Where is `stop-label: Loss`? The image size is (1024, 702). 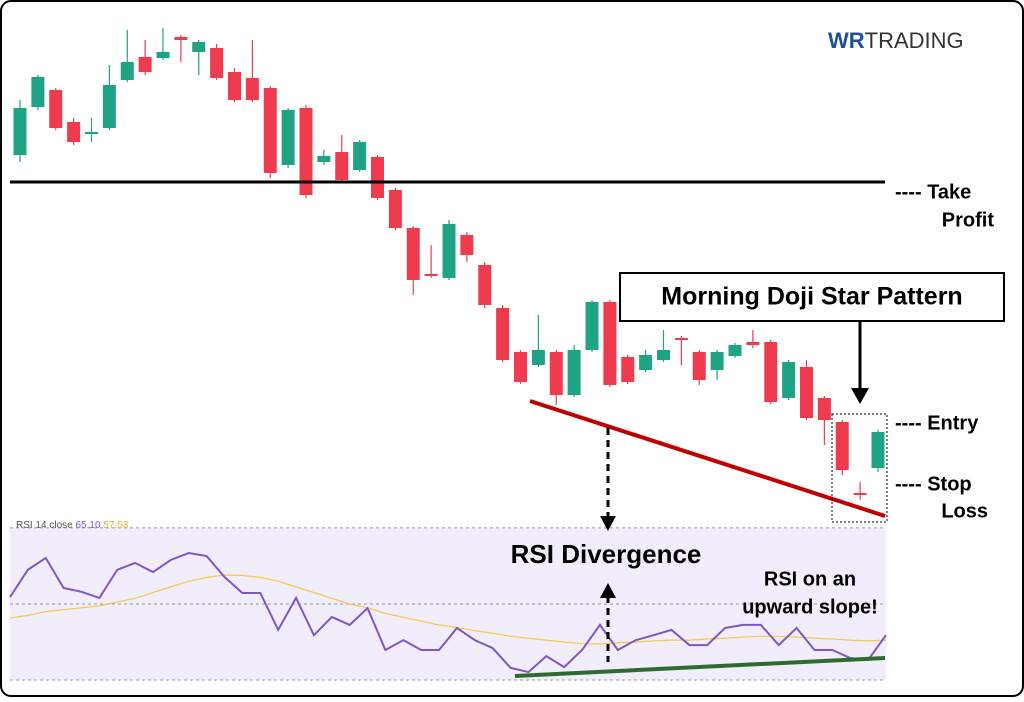
stop-label: Loss is located at coordinates (964, 511).